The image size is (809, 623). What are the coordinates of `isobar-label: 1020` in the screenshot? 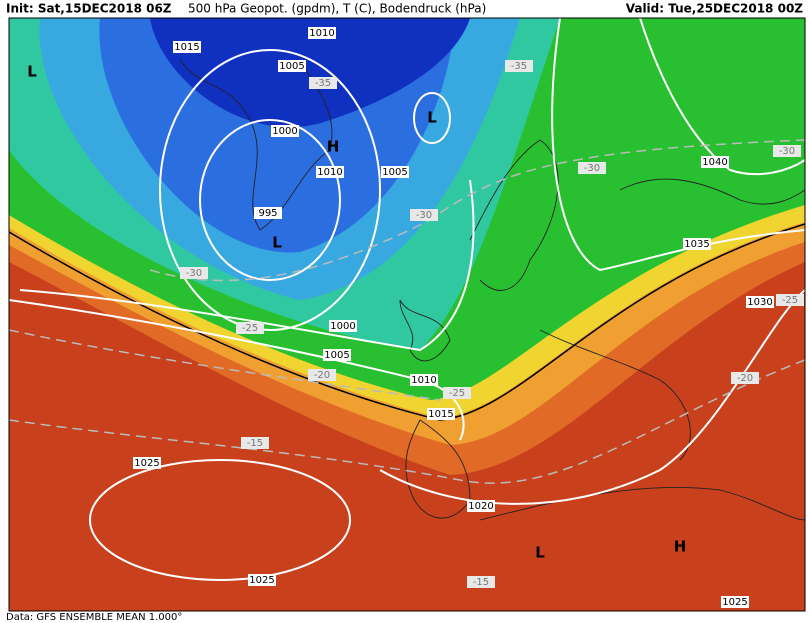 It's located at (480, 506).